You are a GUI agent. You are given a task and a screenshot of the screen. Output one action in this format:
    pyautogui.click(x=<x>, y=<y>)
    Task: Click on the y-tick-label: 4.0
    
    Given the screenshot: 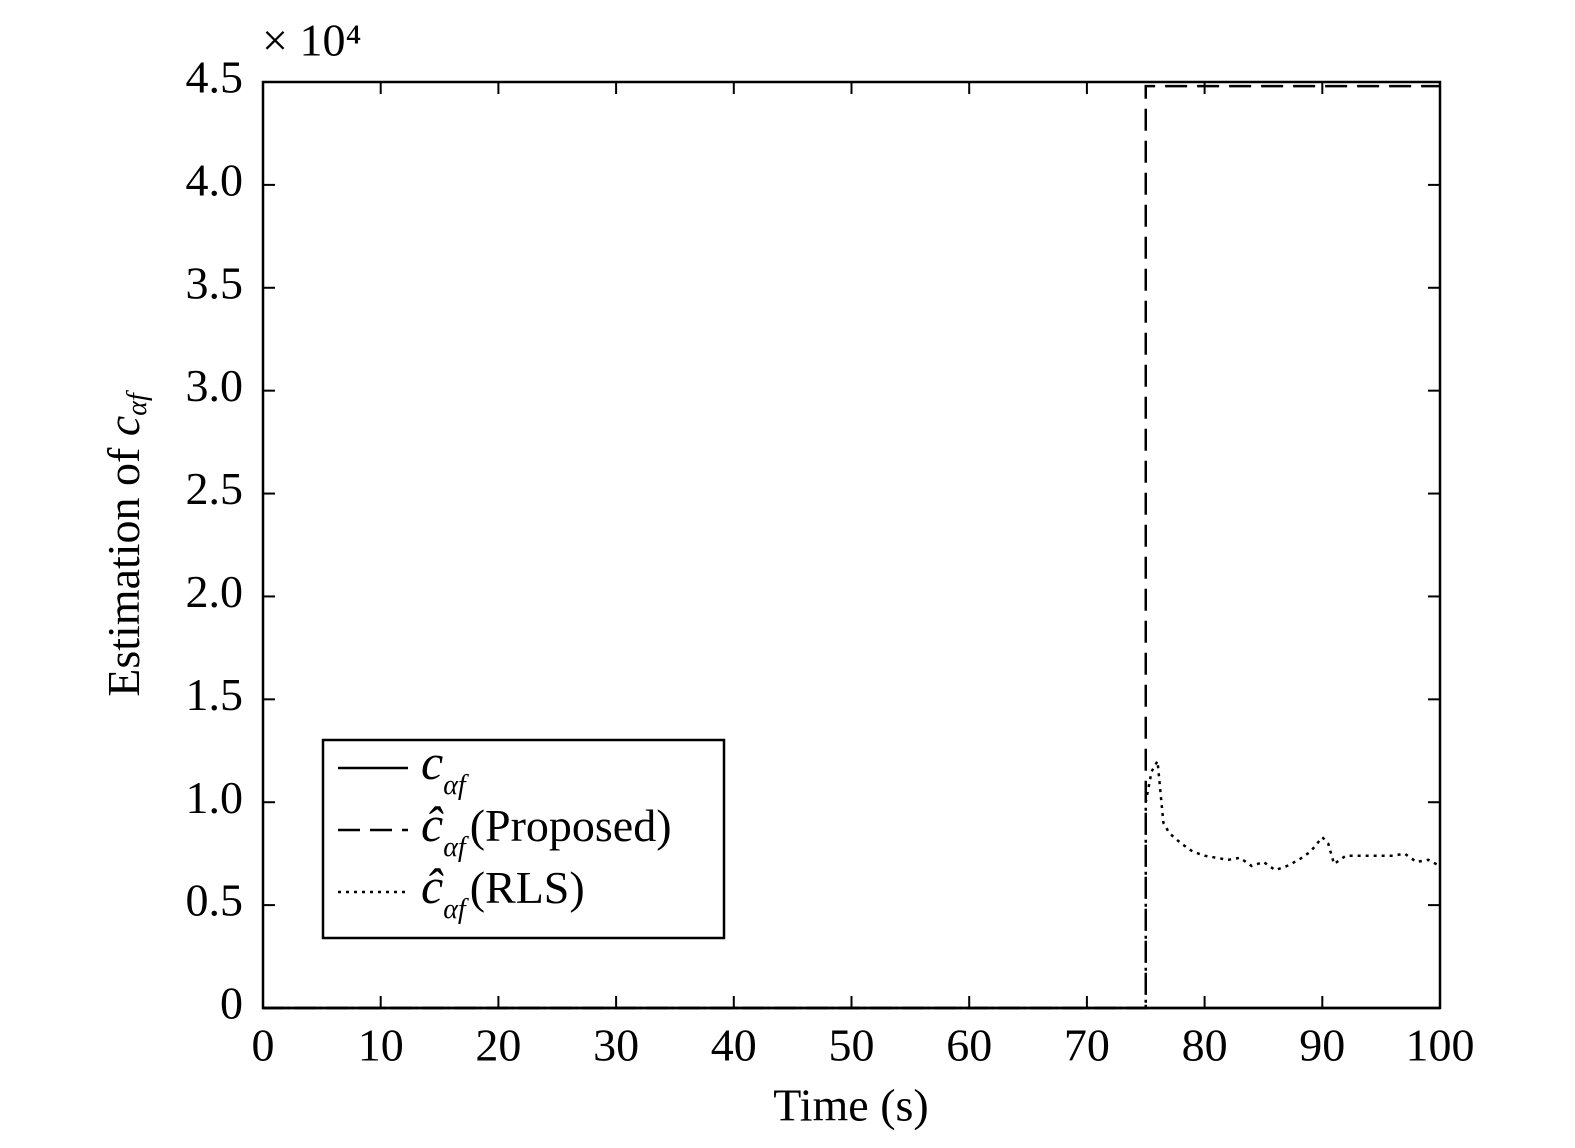 What is the action you would take?
    pyautogui.click(x=215, y=179)
    